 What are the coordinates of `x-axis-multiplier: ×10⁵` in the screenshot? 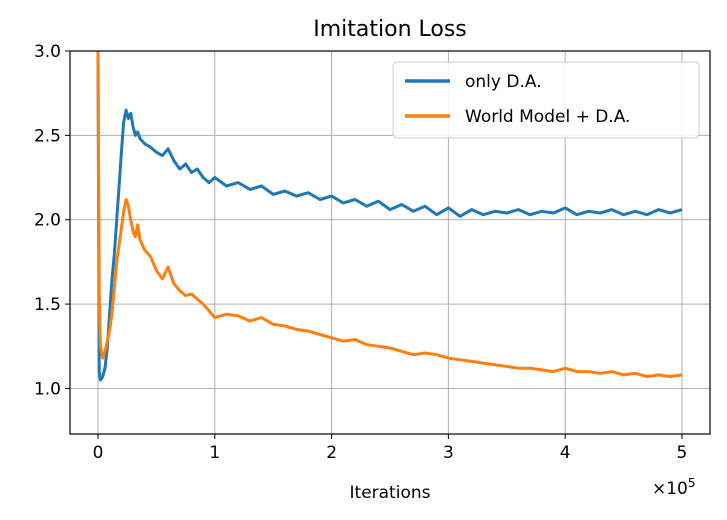 It's located at (674, 487).